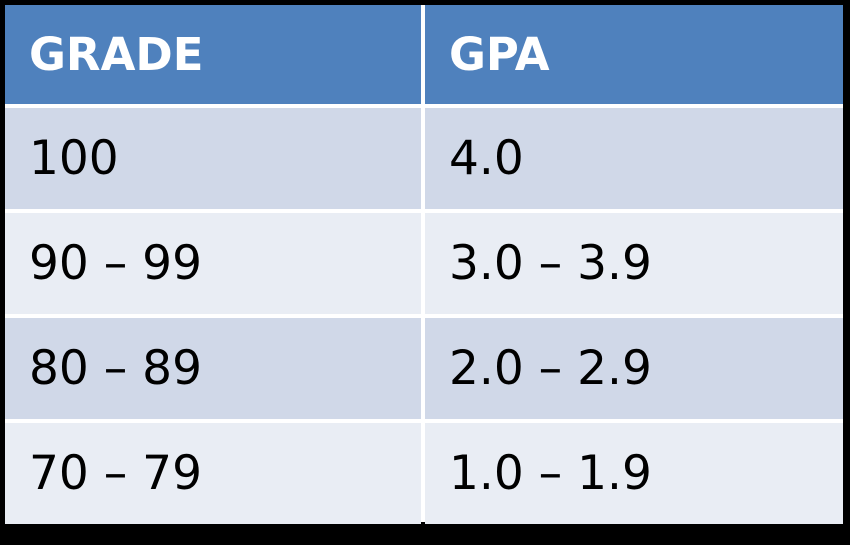 The image size is (850, 545). What do you see at coordinates (634, 263) in the screenshot?
I see `table-row-2-gpa: 3.0 – 3.9` at bounding box center [634, 263].